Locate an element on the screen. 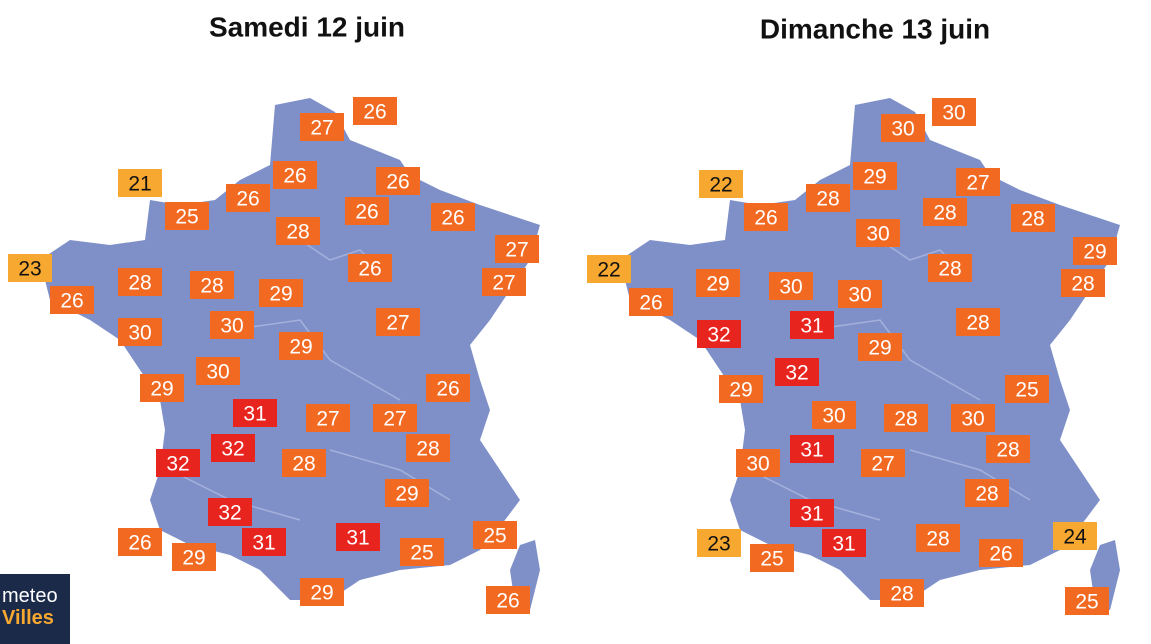 The image size is (1151, 644). temp-label: 22 is located at coordinates (608, 270).